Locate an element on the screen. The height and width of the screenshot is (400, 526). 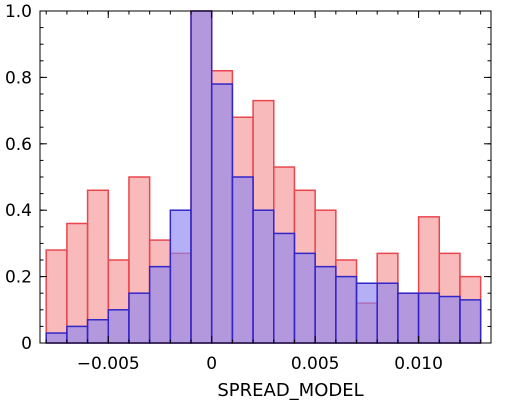
x-tick-label: 0.010 is located at coordinates (418, 364).